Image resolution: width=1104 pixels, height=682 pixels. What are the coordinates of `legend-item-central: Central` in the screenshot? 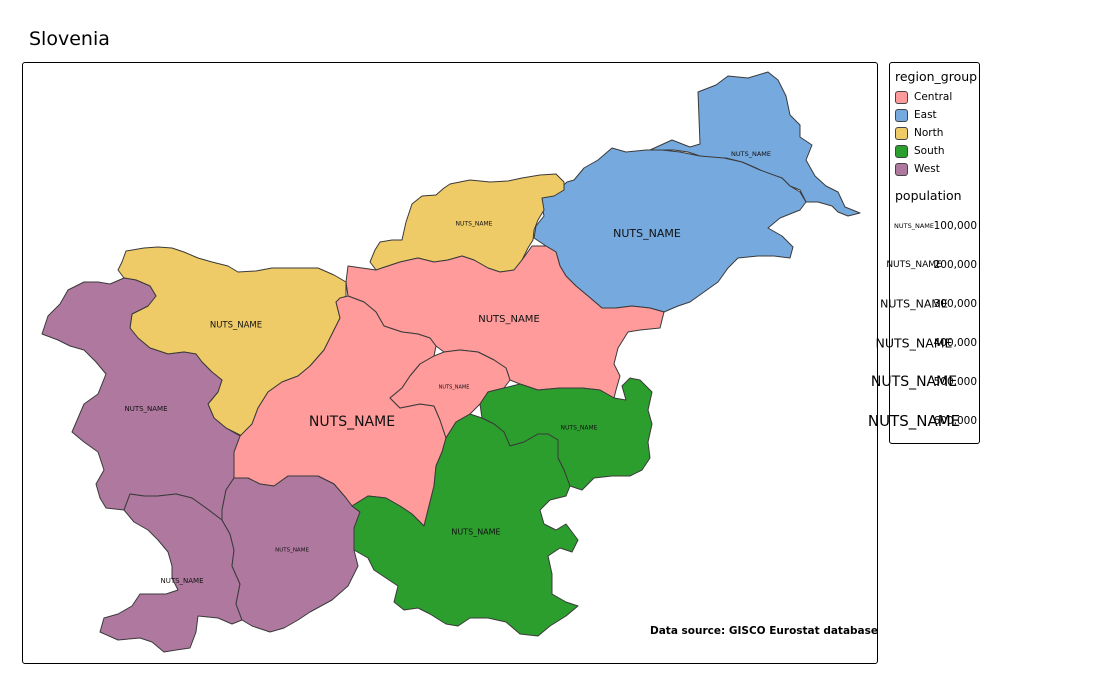 It's located at (923, 97).